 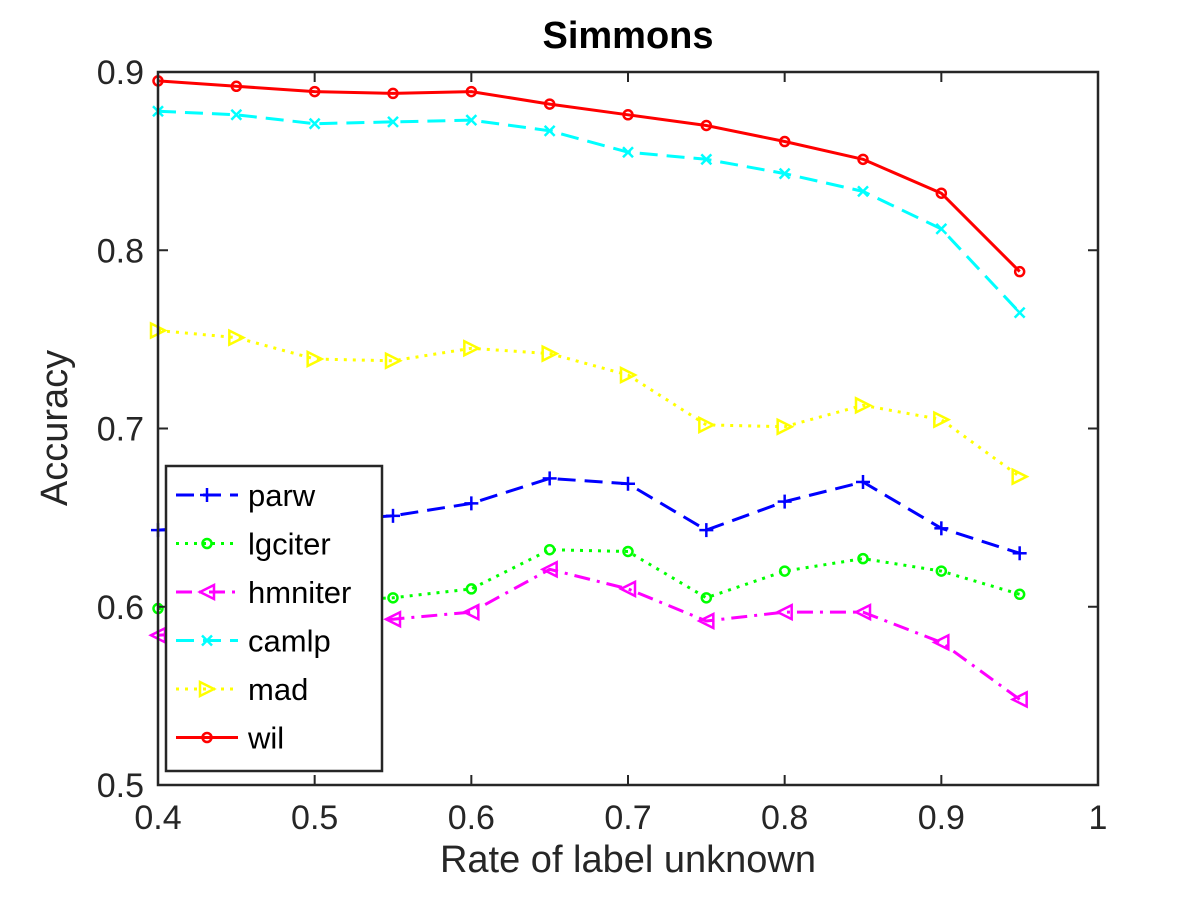 I want to click on legend-label-mad: mad, so click(x=278, y=689).